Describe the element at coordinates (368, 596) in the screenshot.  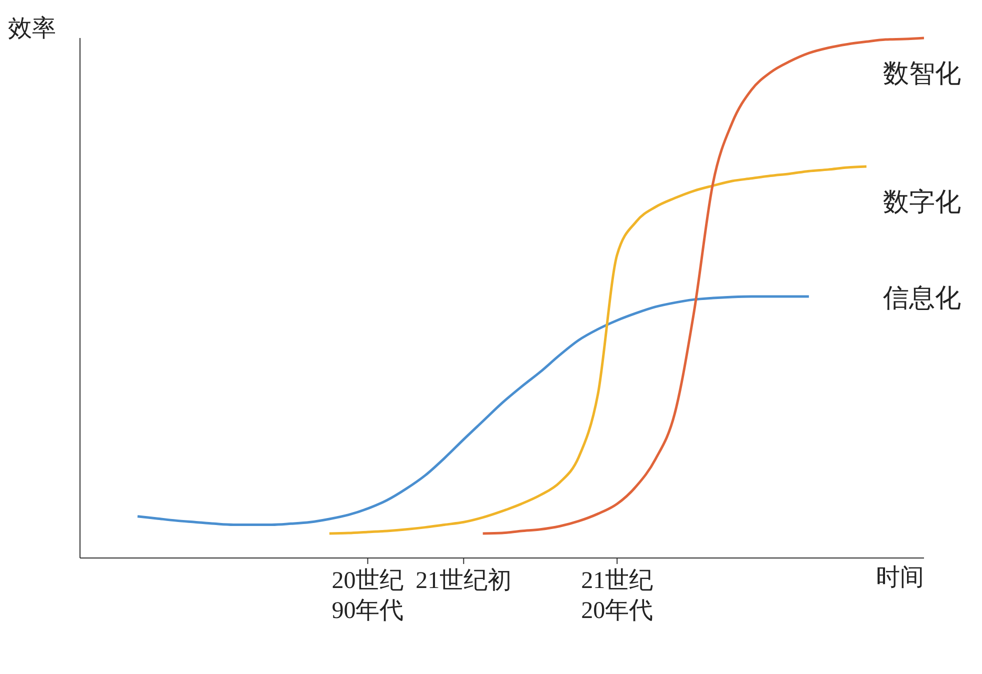
I see `x-tick-label: 20世纪 90年代` at that location.